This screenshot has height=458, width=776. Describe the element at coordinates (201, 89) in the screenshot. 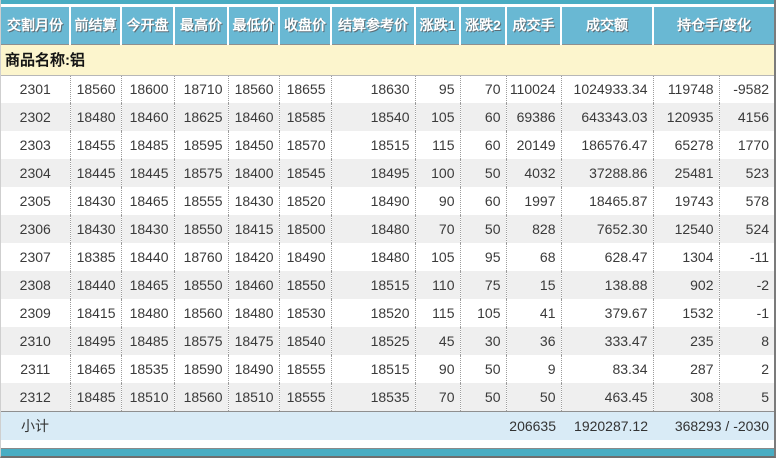

I see `cell: 18710` at that location.